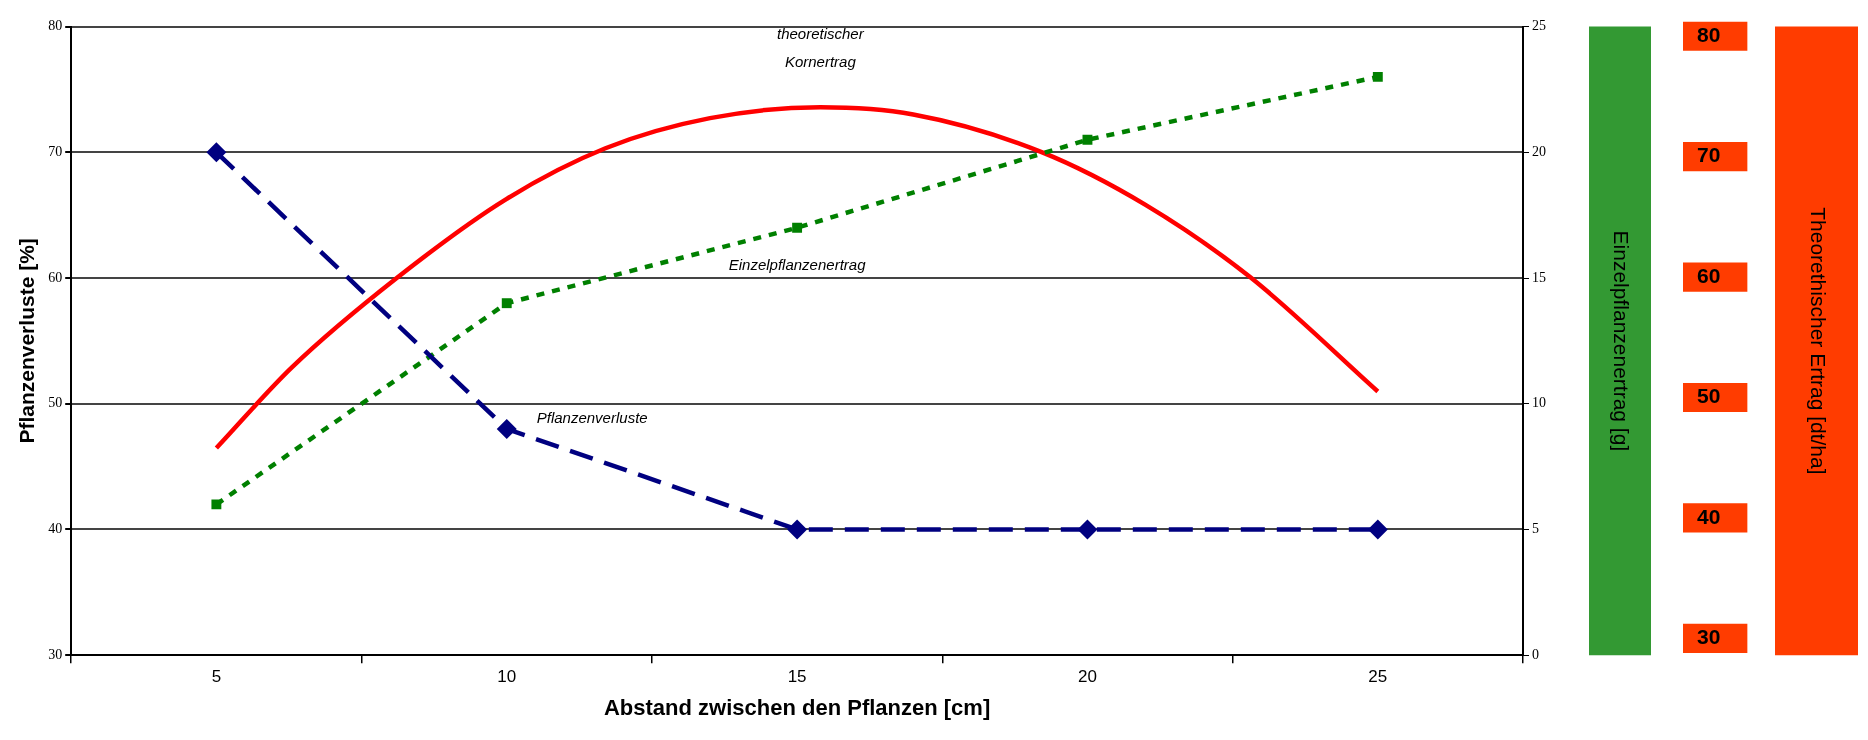  I want to click on y2-tick-label: 15, so click(1539, 277).